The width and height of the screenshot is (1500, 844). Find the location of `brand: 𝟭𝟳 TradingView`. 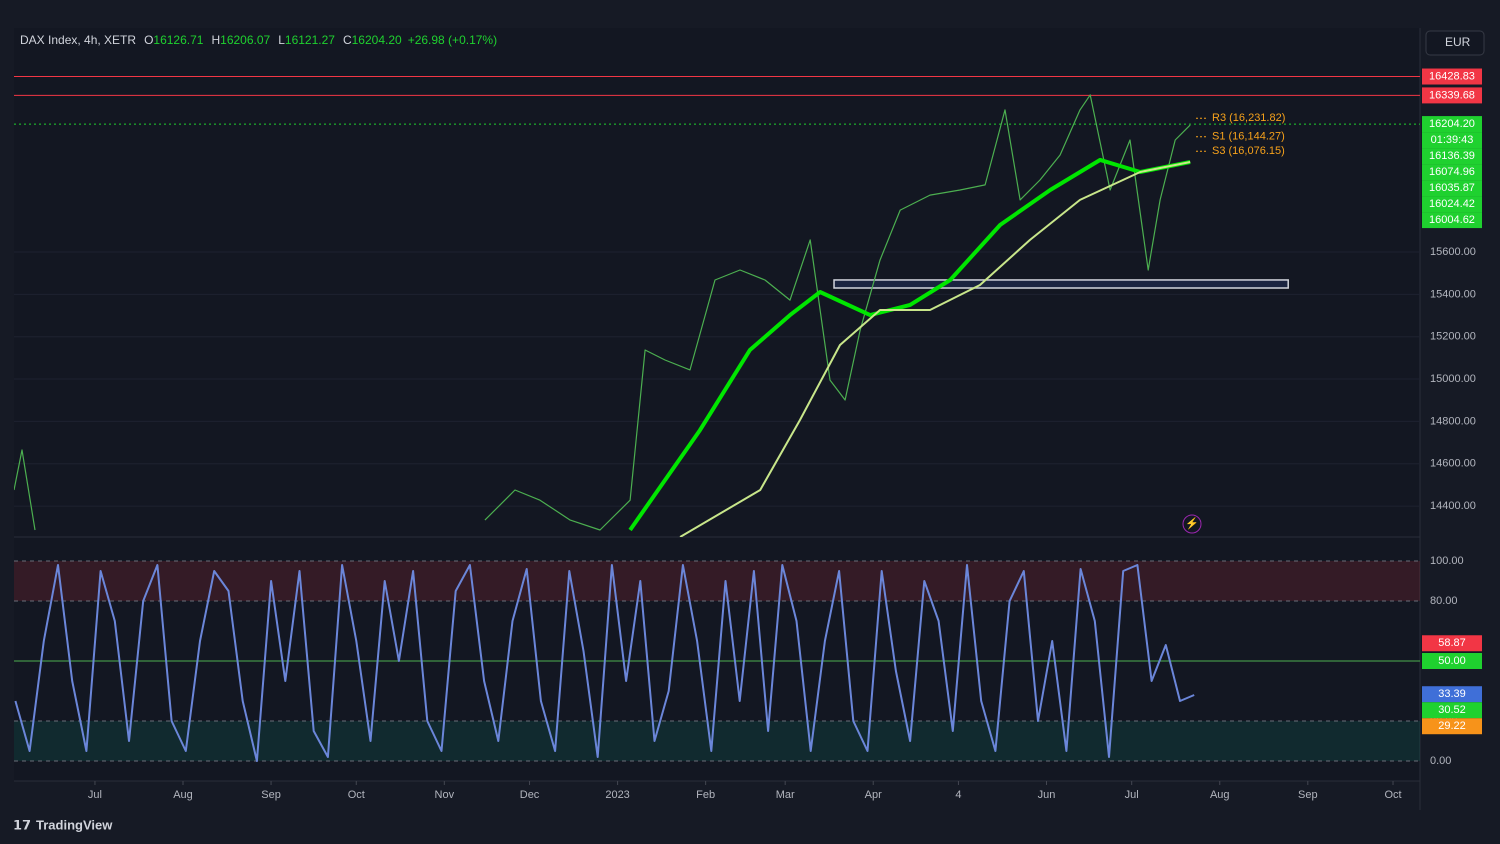

brand: 𝟭𝟳 TradingView is located at coordinates (63, 824).